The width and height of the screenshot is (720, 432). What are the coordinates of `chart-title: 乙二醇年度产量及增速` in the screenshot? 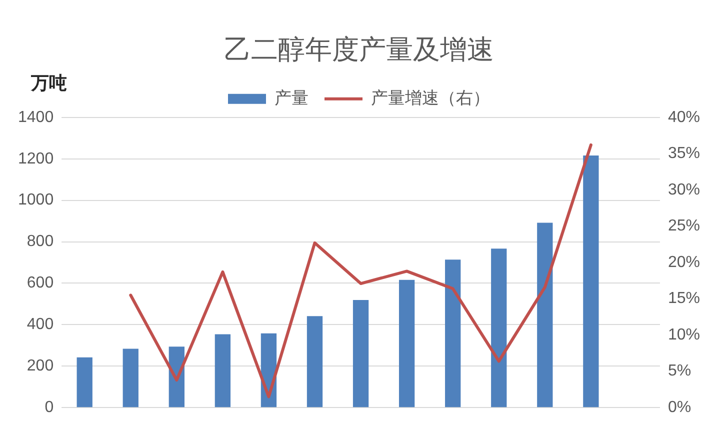 It's located at (359, 49).